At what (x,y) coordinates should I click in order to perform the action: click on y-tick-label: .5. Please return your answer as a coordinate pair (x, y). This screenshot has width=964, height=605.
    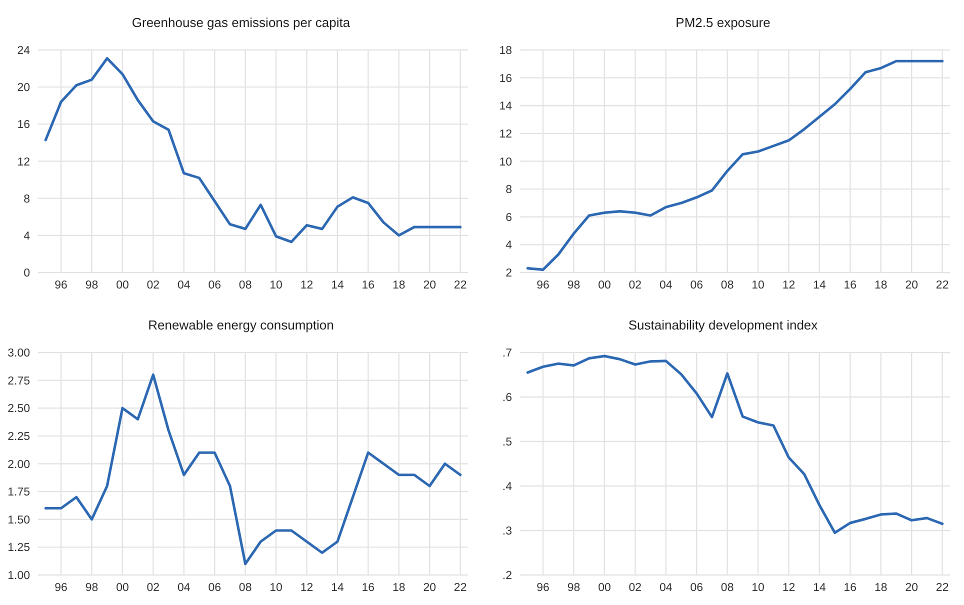
    Looking at the image, I should click on (507, 442).